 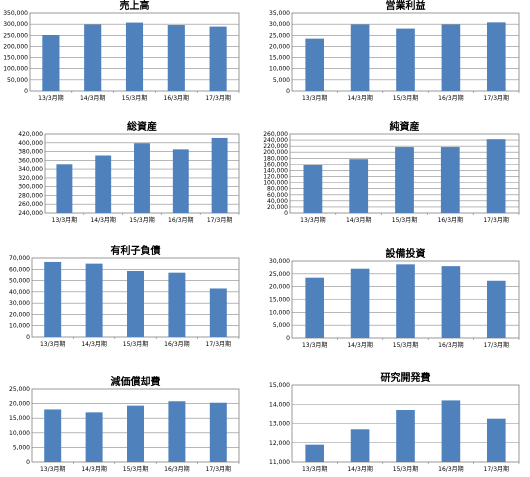 What do you see at coordinates (136, 250) in the screenshot?
I see `chart-title: 有利子負債` at bounding box center [136, 250].